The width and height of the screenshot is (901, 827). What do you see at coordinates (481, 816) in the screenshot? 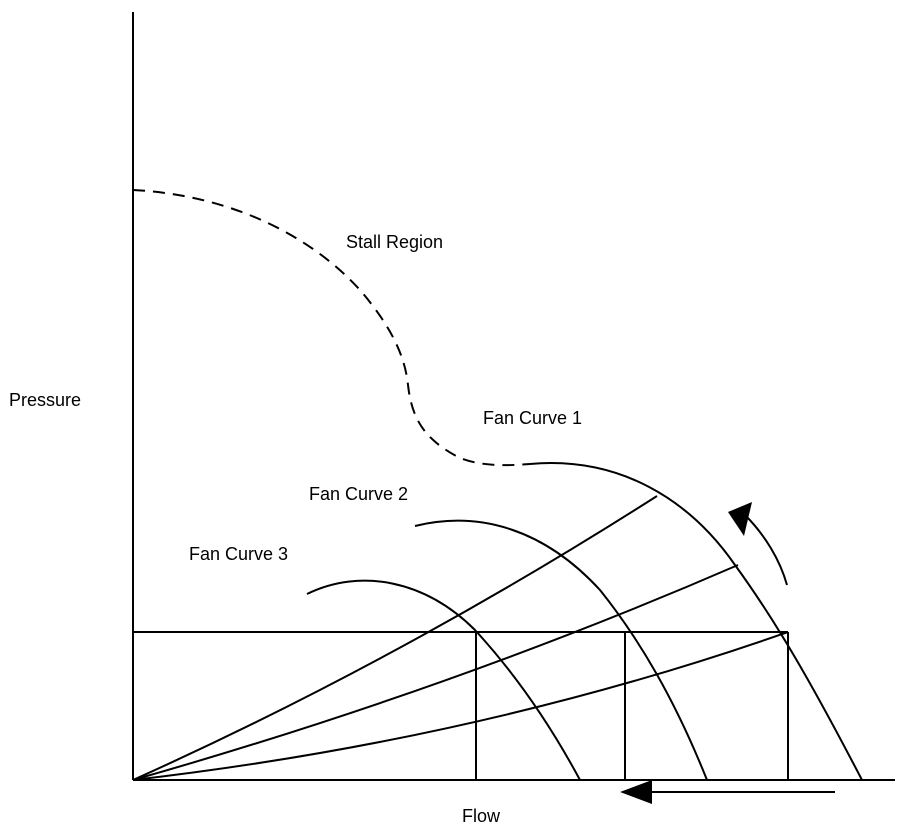
I see `x-axis-label: Flow` at bounding box center [481, 816].